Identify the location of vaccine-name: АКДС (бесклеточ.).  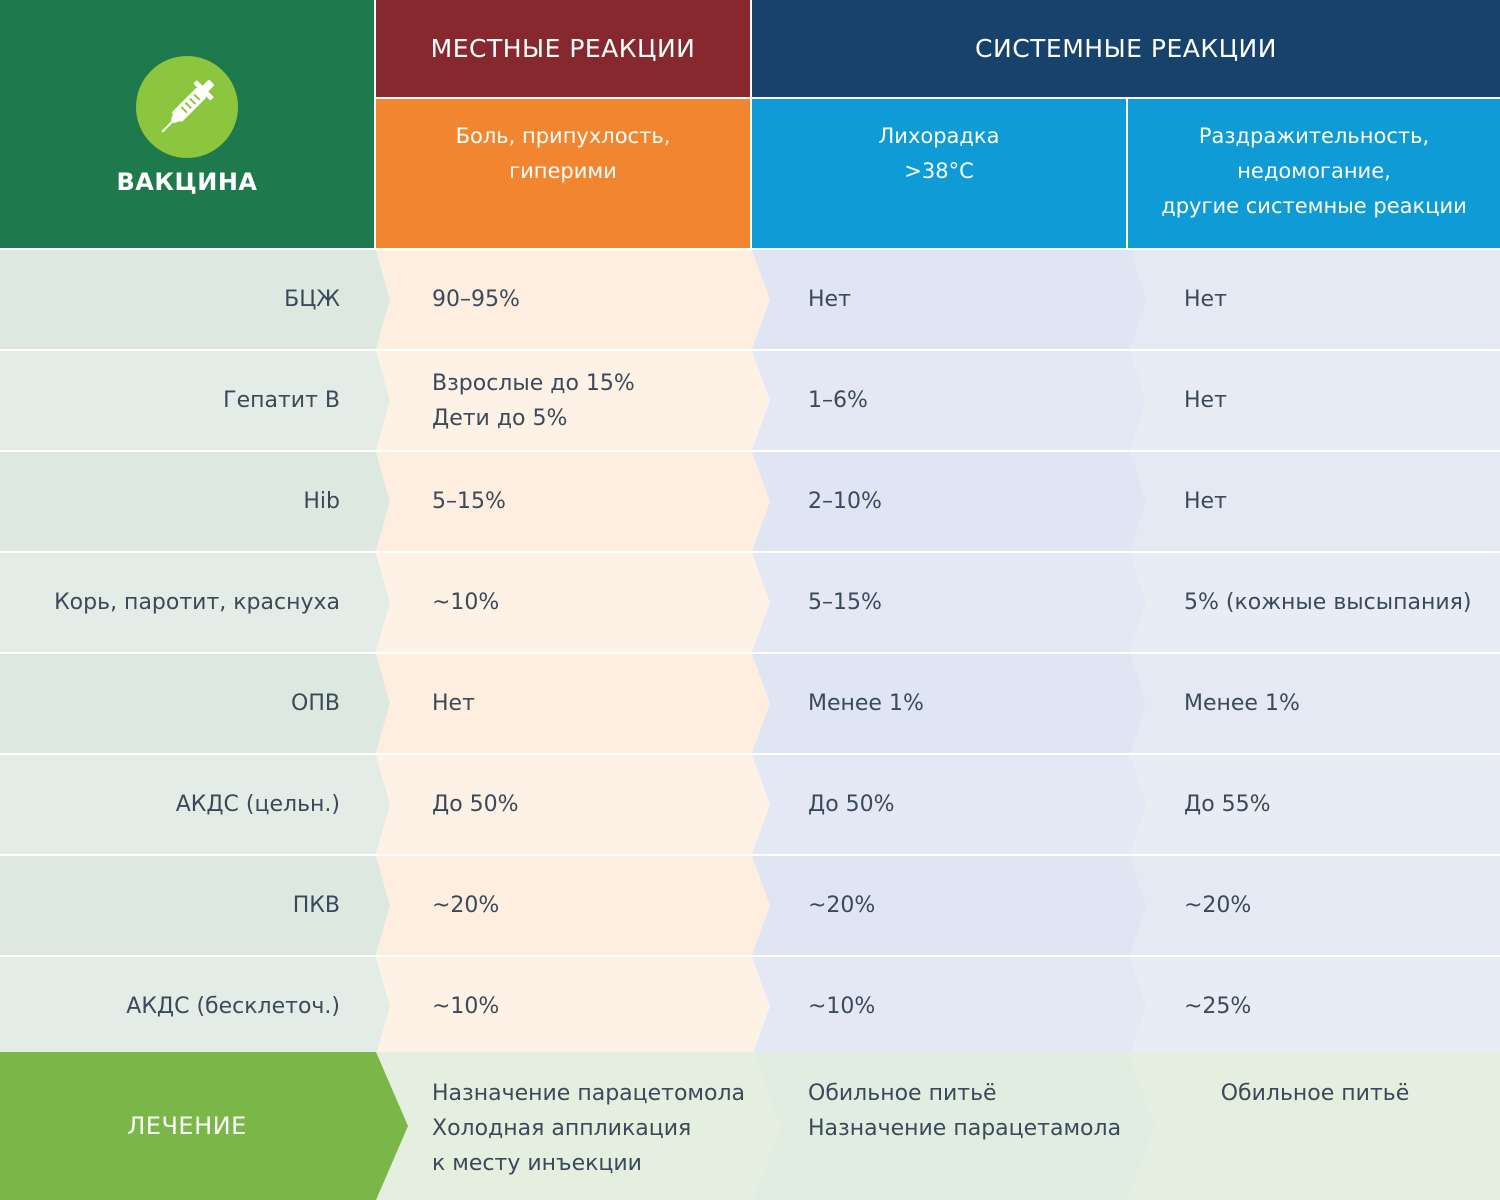
(233, 1006).